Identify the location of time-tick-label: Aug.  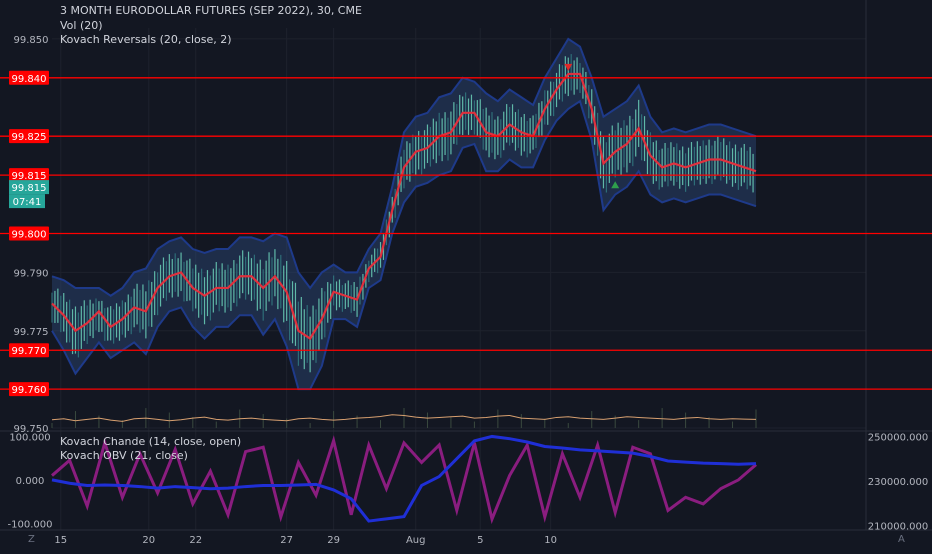
(416, 540).